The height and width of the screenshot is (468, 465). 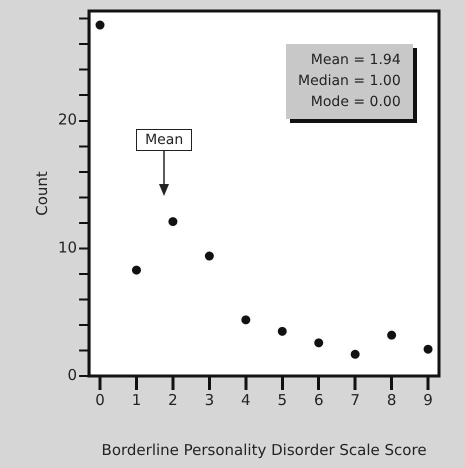 I want to click on annotation: Mode = 0.00, so click(x=355, y=102).